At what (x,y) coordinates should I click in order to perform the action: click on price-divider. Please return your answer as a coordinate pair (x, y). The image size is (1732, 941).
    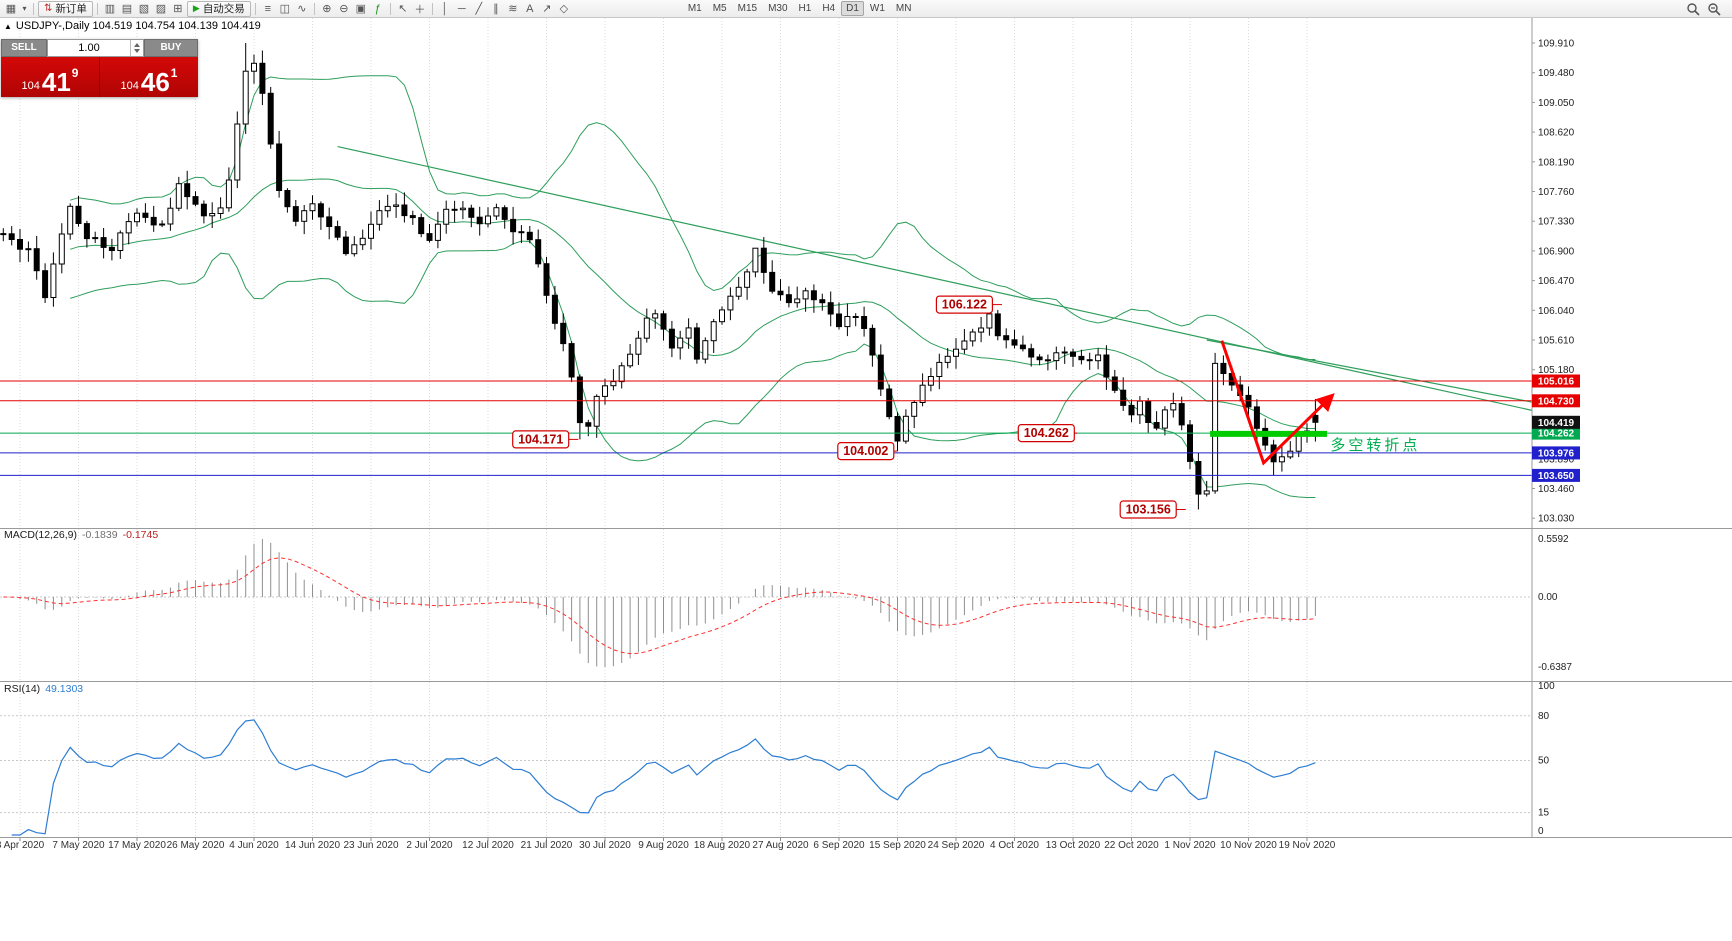
    Looking at the image, I should click on (99, 77).